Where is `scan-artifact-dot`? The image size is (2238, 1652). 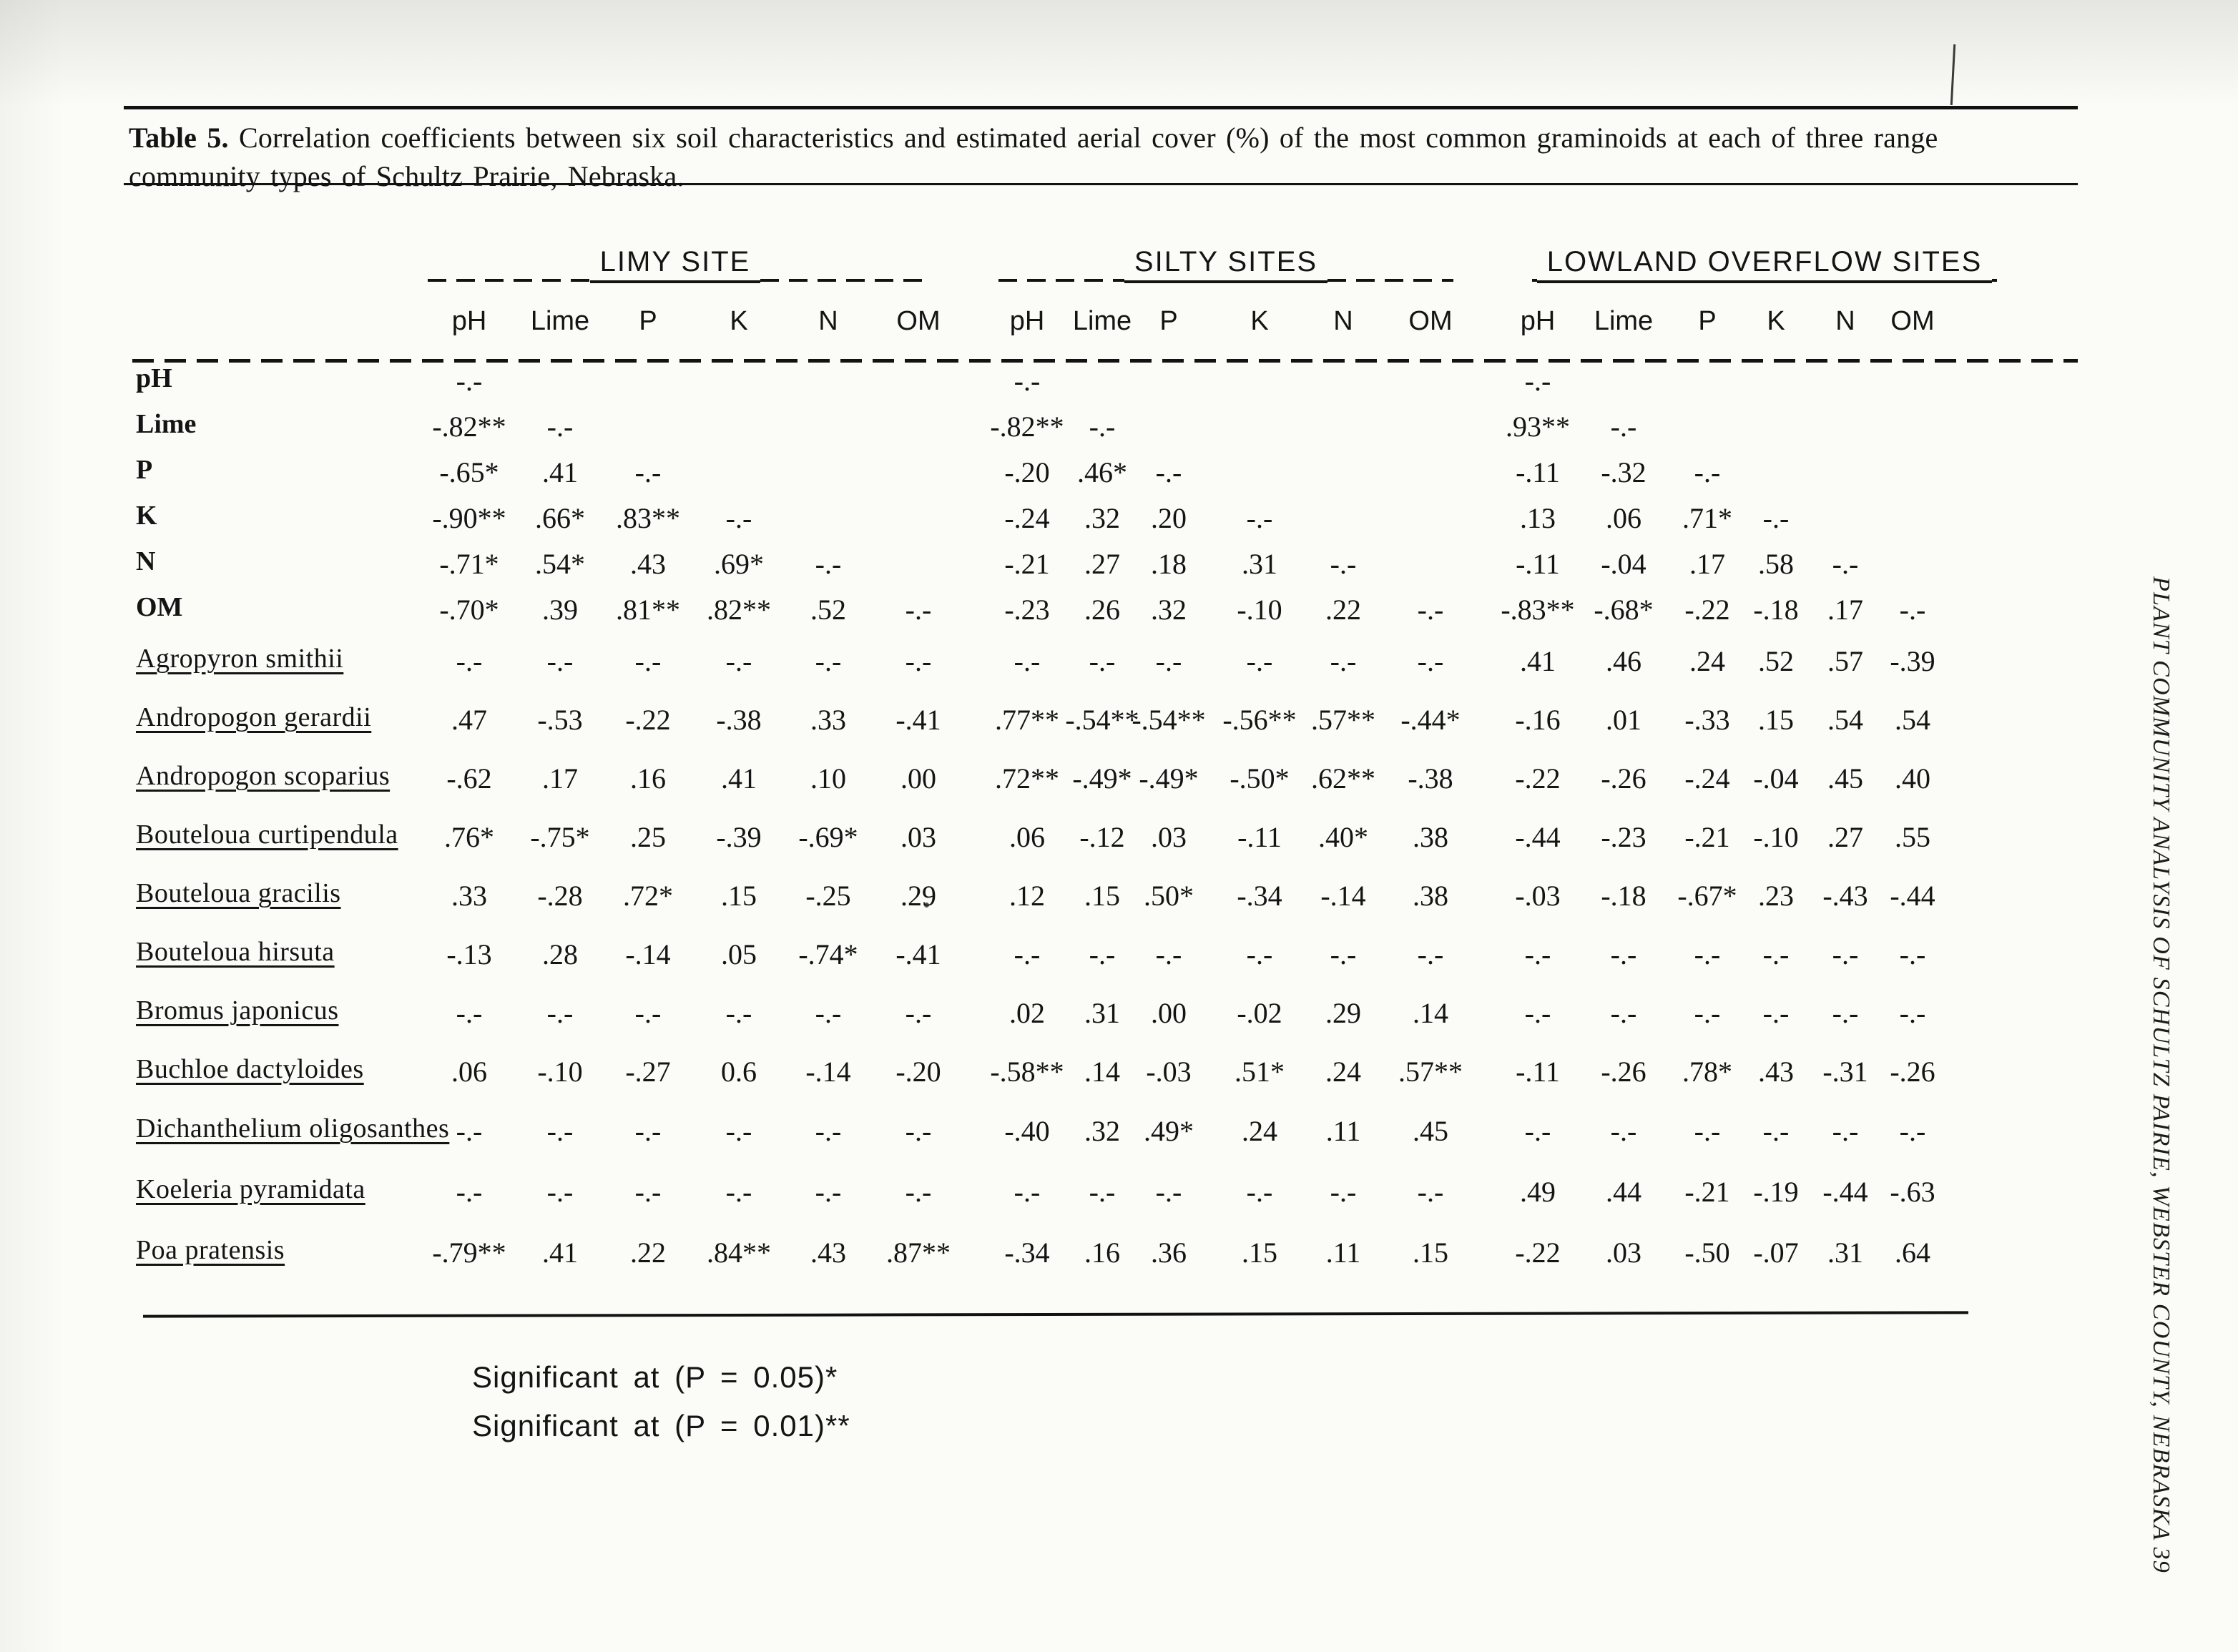
scan-artifact-dot is located at coordinates (926, 905).